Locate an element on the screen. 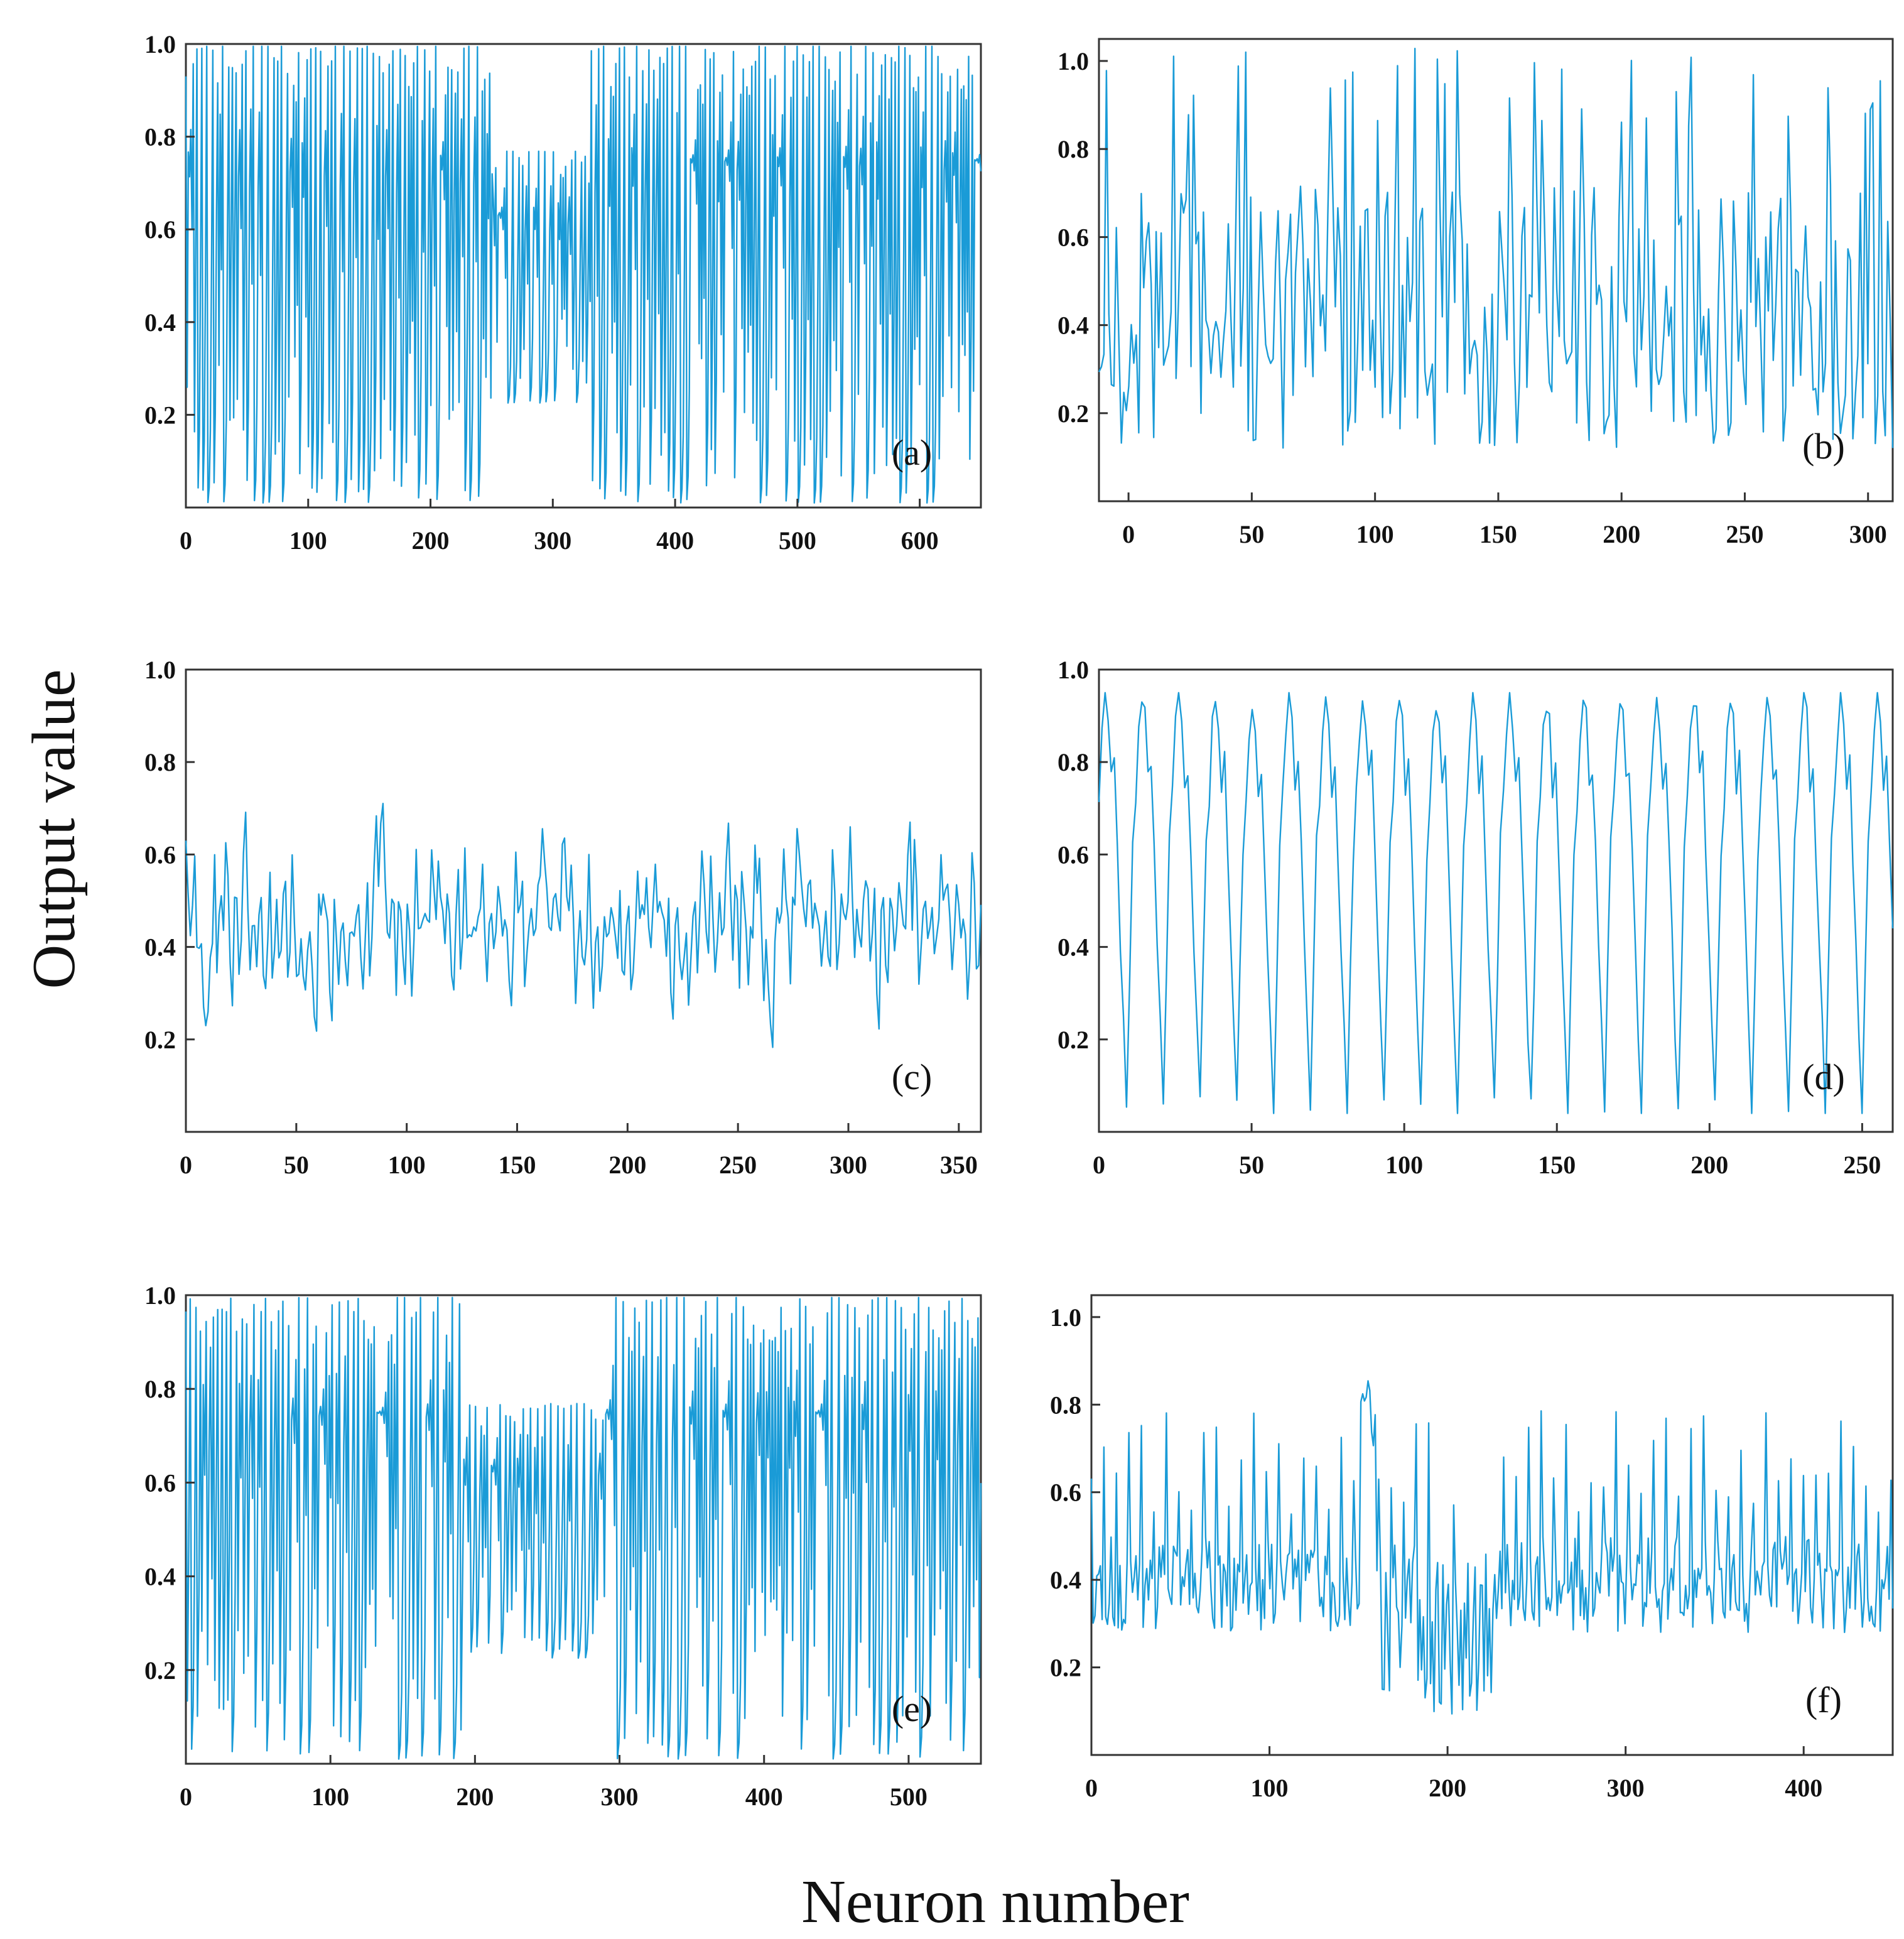  y-axis-title: Output value is located at coordinates (54, 829).